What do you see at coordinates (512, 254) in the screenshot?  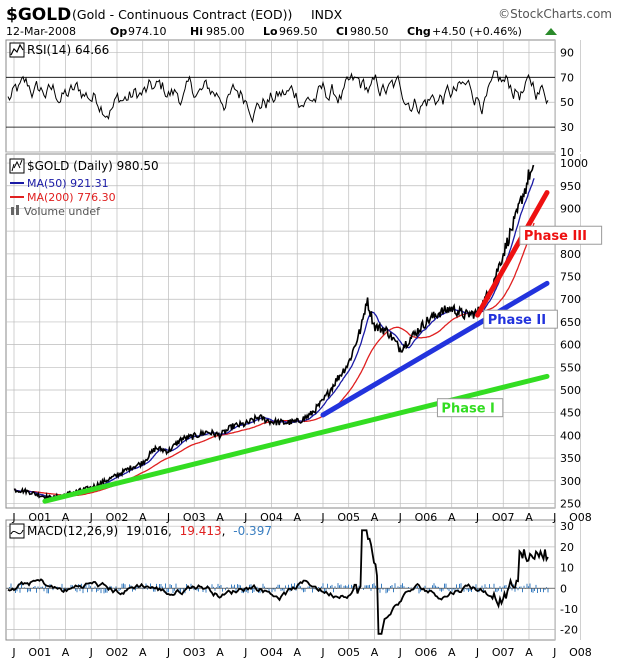 I see `trendline-phase-iii` at bounding box center [512, 254].